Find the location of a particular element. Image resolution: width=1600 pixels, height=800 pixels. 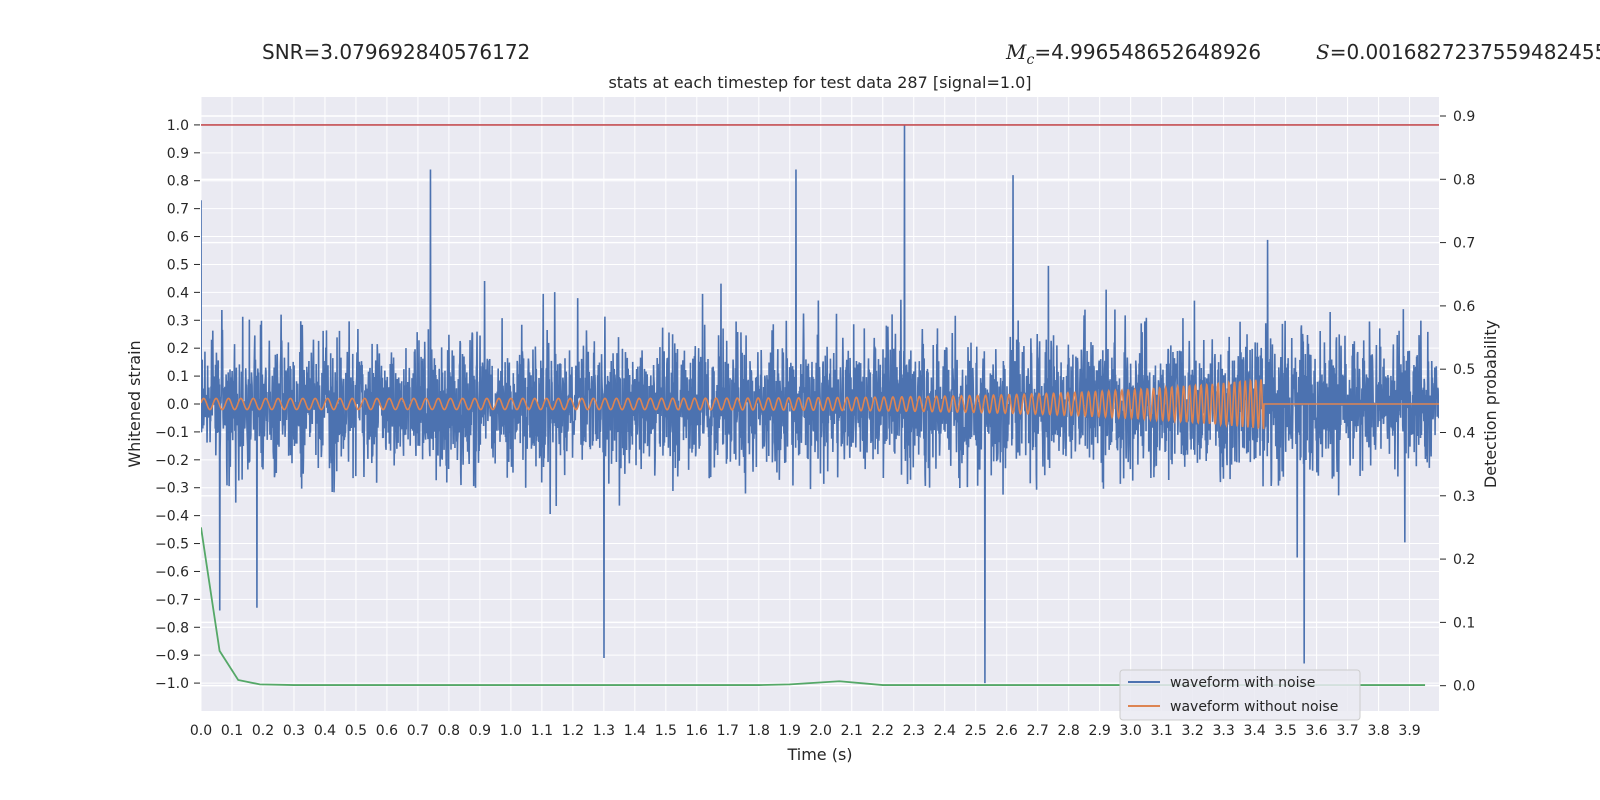

legend-label-noise: waveform with noise is located at coordinates (1242, 683).